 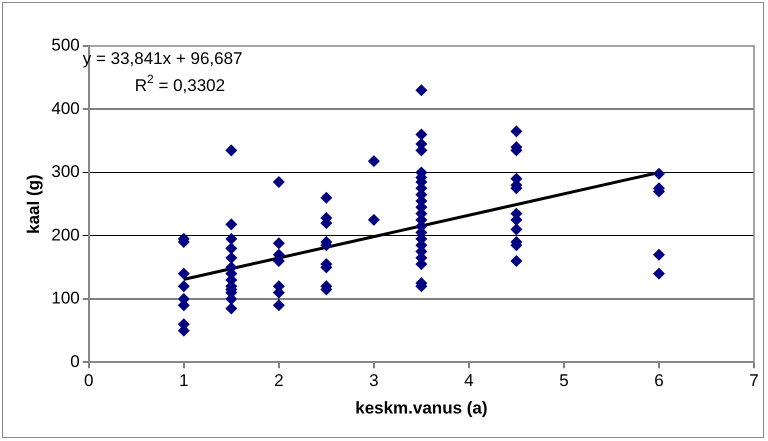 What do you see at coordinates (65, 45) in the screenshot?
I see `y-tick-label: 500` at bounding box center [65, 45].